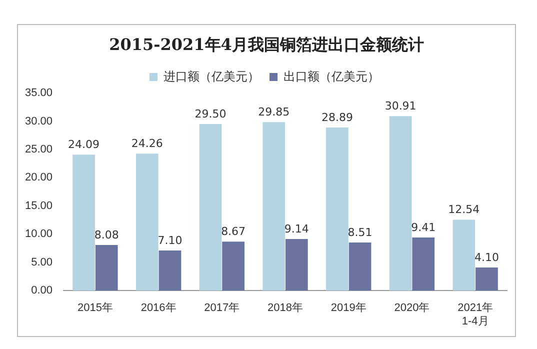 This screenshot has width=537, height=349. What do you see at coordinates (210, 113) in the screenshot?
I see `data-label: 29.50` at bounding box center [210, 113].